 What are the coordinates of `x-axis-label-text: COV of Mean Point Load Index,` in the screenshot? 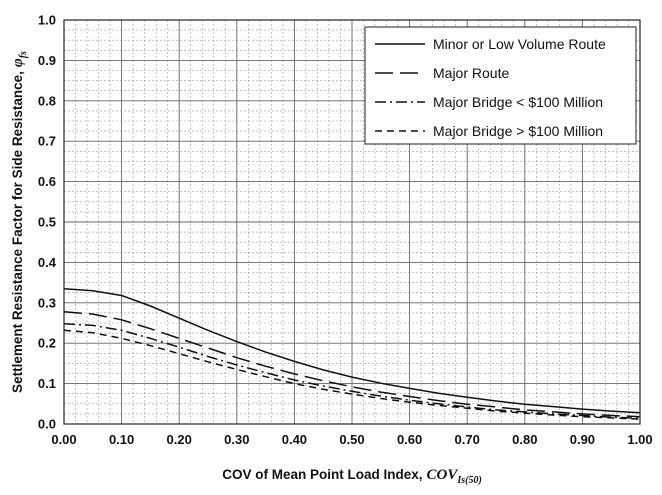 It's located at (322, 474).